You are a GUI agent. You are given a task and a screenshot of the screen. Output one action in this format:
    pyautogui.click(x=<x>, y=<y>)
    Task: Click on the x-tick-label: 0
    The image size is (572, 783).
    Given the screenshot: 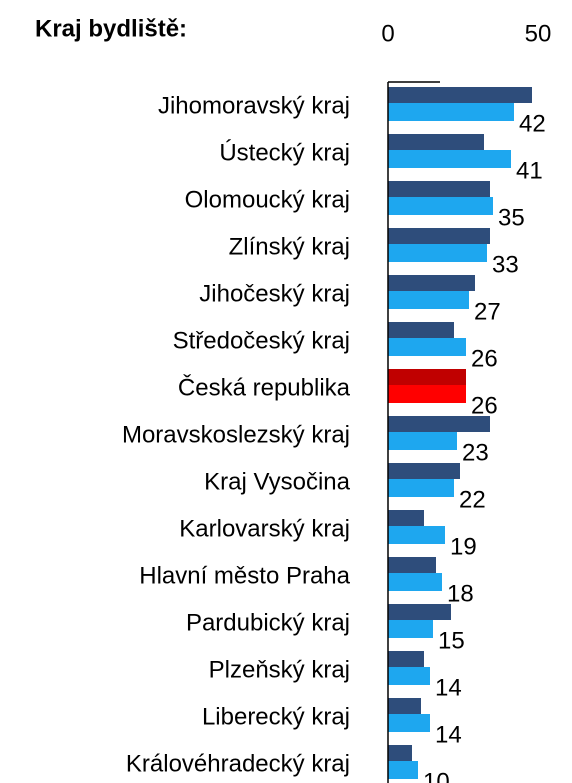 What is the action you would take?
    pyautogui.click(x=387, y=33)
    